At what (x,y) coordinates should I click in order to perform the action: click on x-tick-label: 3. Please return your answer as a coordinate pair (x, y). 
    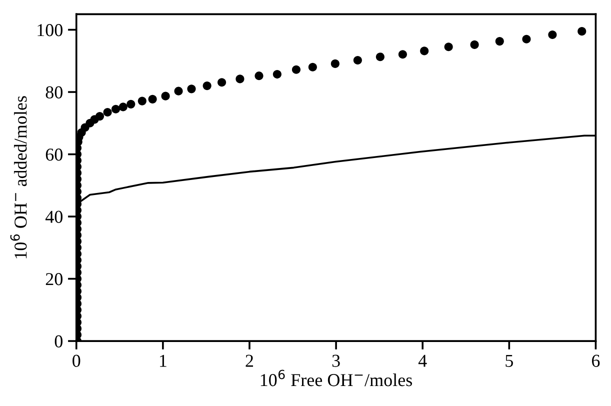
    Looking at the image, I should click on (336, 360).